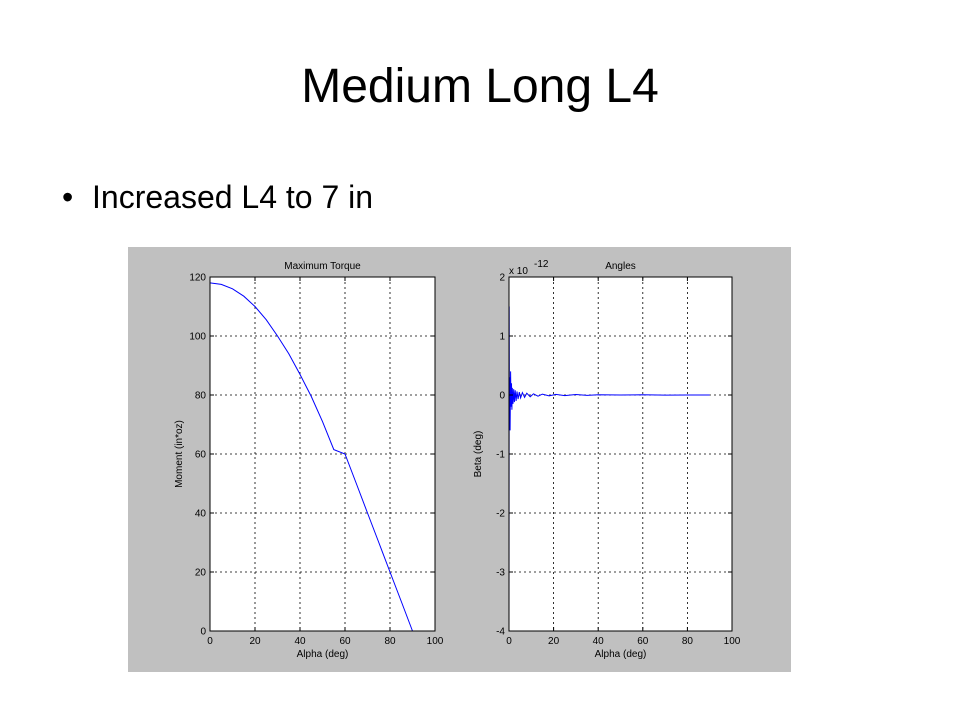  I want to click on y-tick-label: 120, so click(197, 278).